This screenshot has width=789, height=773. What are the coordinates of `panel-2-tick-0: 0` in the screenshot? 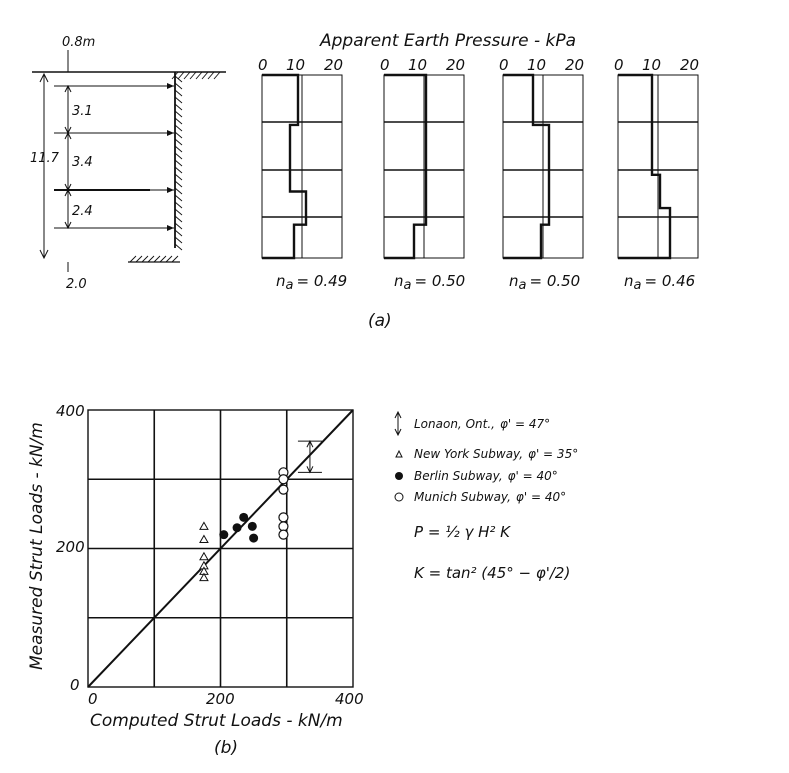 It's located at (385, 65).